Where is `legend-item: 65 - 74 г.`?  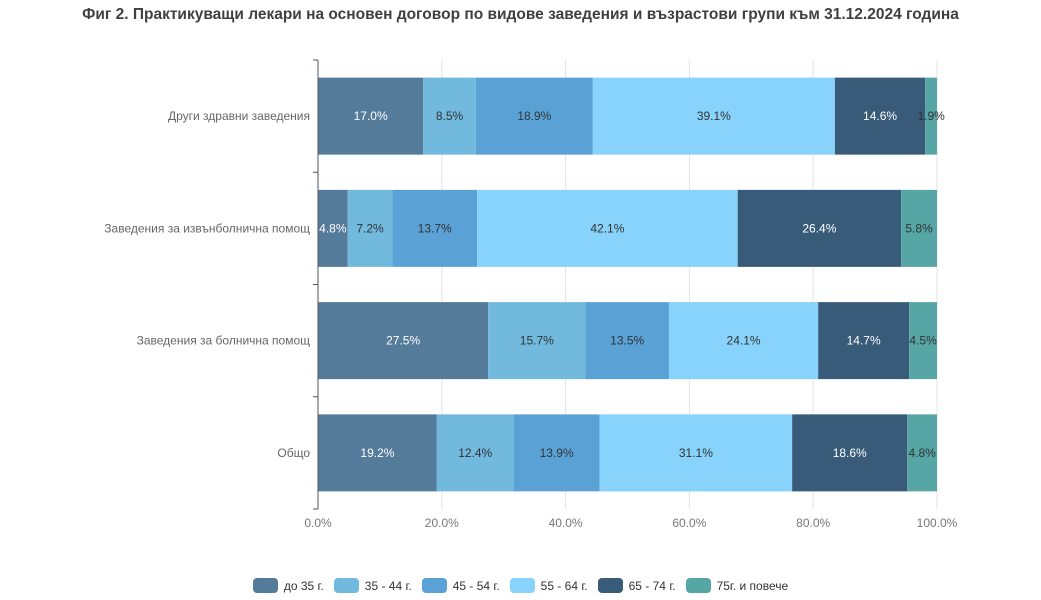 legend-item: 65 - 74 г. is located at coordinates (636, 585).